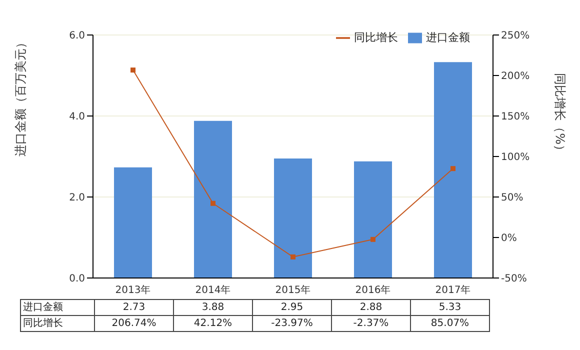 The height and width of the screenshot is (350, 580). I want to click on data-label: -2.37%, so click(371, 324).